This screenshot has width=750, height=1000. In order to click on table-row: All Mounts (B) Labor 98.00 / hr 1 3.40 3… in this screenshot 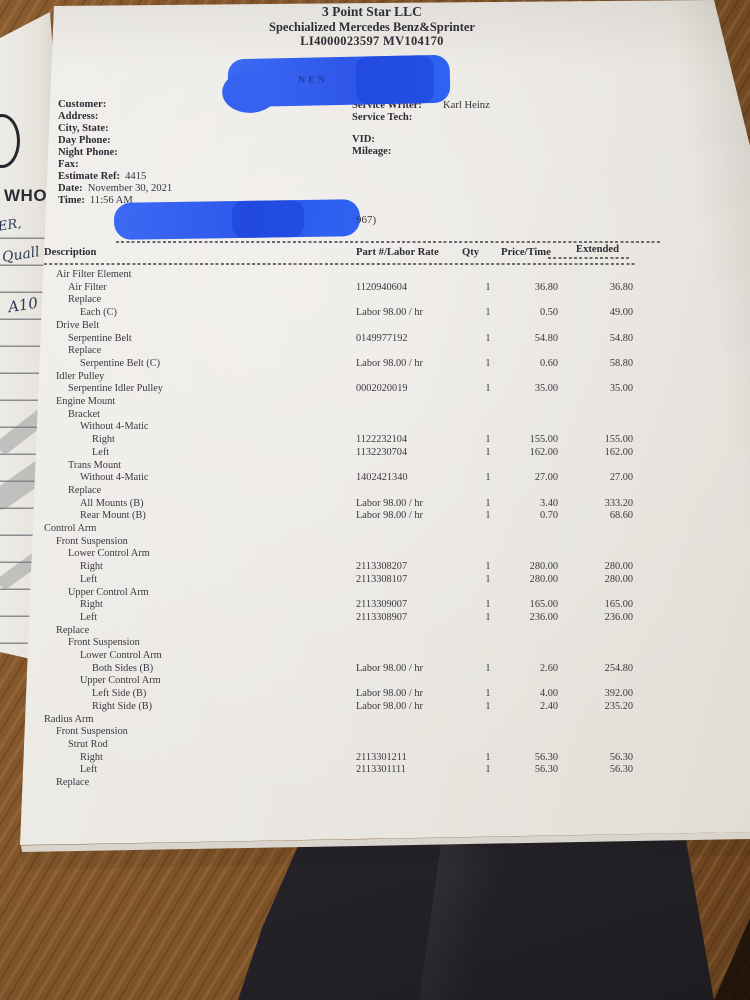, I will do `click(350, 504)`.